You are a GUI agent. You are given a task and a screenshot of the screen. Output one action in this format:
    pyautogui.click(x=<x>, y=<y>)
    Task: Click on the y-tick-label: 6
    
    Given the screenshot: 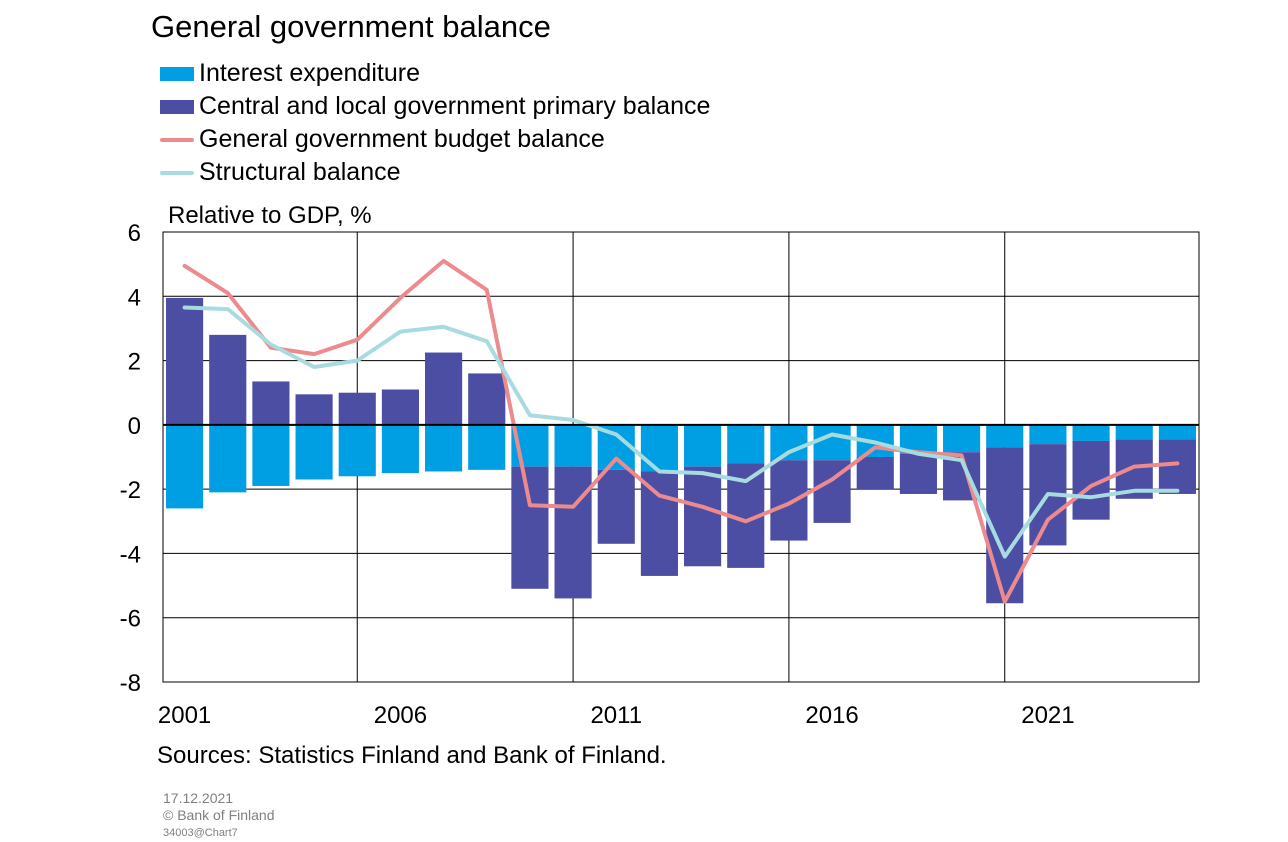 What is the action you would take?
    pyautogui.click(x=134, y=233)
    